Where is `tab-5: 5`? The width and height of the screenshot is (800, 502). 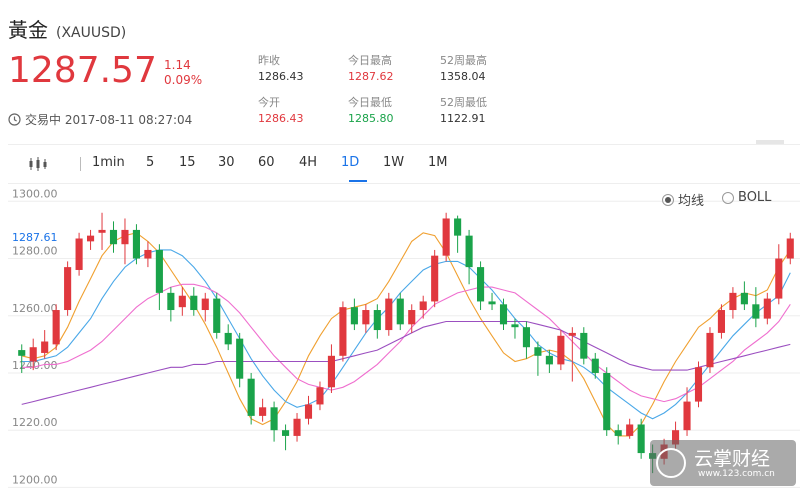 tab-5: 5 is located at coordinates (150, 162).